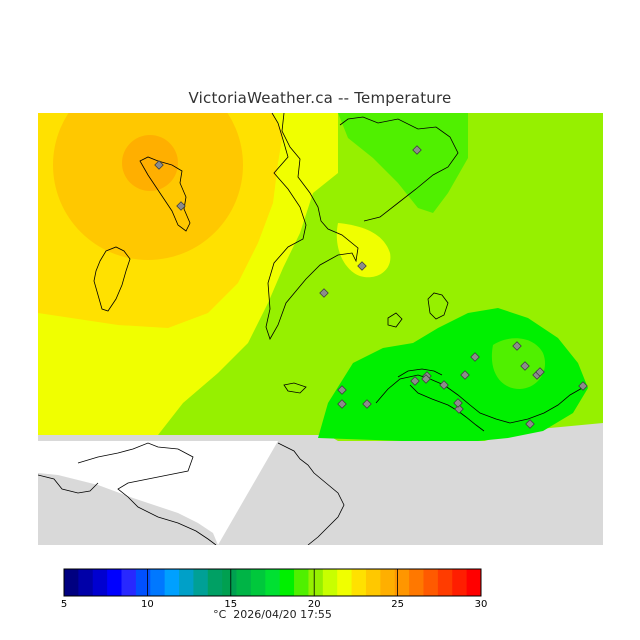  I want to click on temperature-scale: 5 10 15 20 25 30, so click(274, 589).